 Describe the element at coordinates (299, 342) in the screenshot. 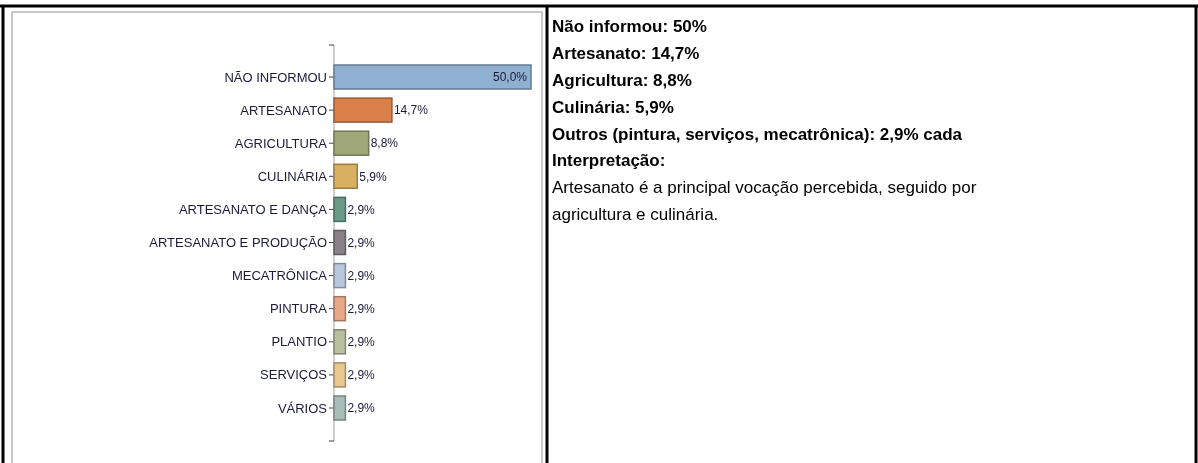

I see `y-tick-label: PLANTIO` at that location.